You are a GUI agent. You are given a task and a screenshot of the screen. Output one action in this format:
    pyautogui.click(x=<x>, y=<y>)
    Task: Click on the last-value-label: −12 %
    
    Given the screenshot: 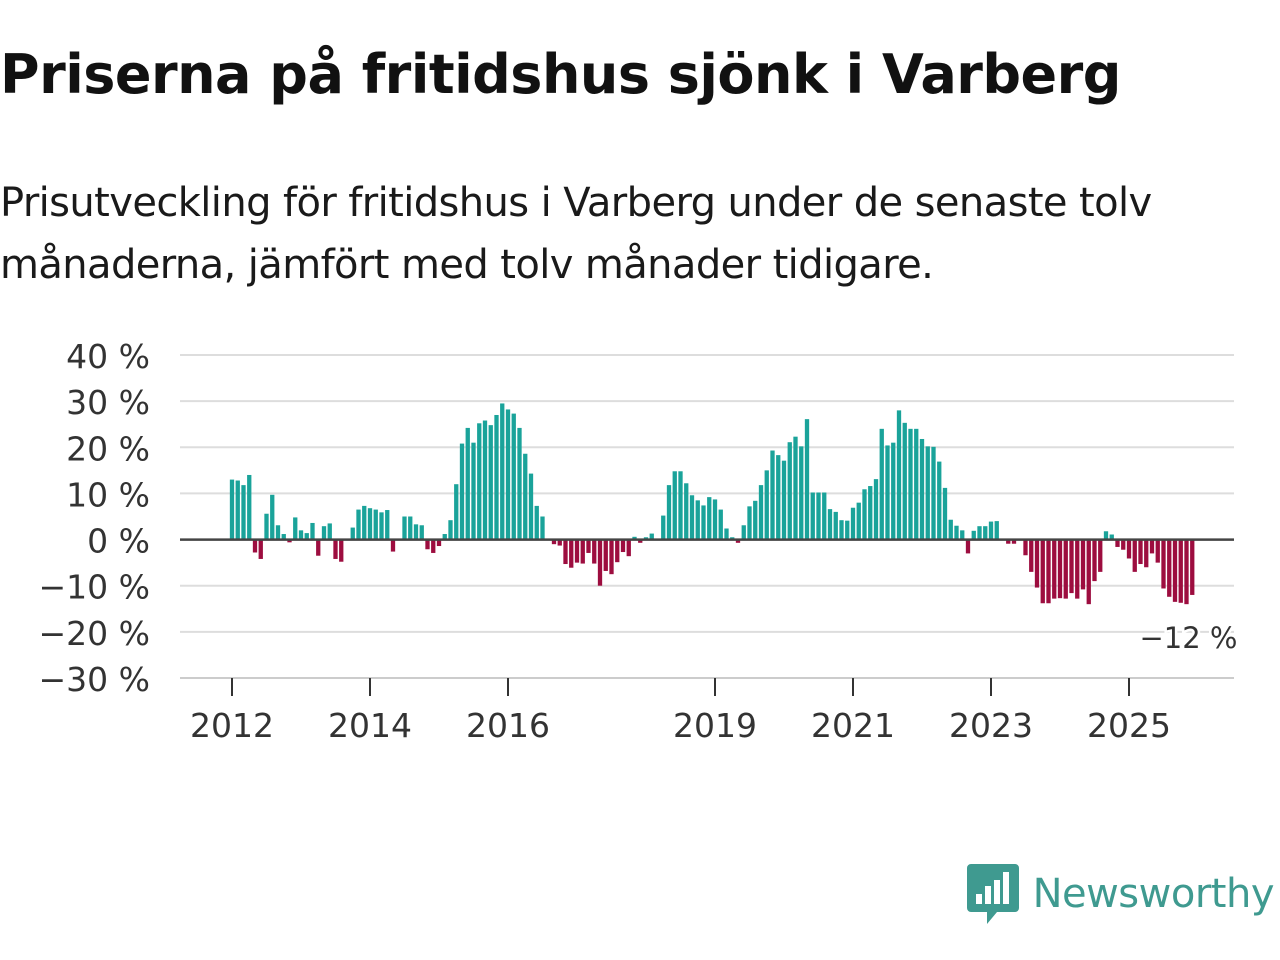 What is the action you would take?
    pyautogui.click(x=1189, y=638)
    